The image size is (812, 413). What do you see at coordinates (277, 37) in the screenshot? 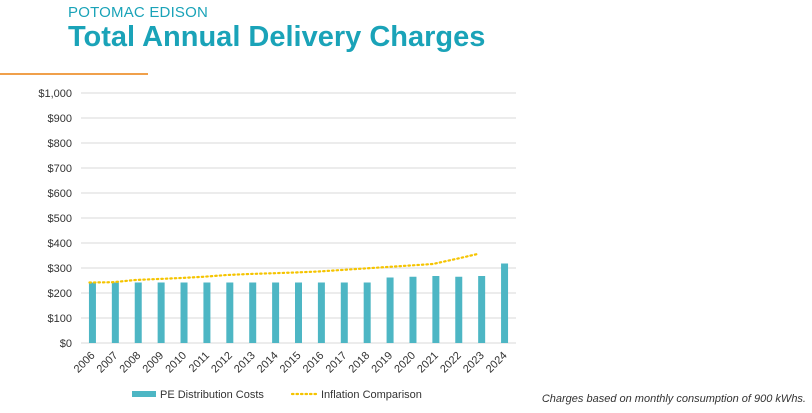
I see `chart-title: Total Annual Delivery Charges` at bounding box center [277, 37].